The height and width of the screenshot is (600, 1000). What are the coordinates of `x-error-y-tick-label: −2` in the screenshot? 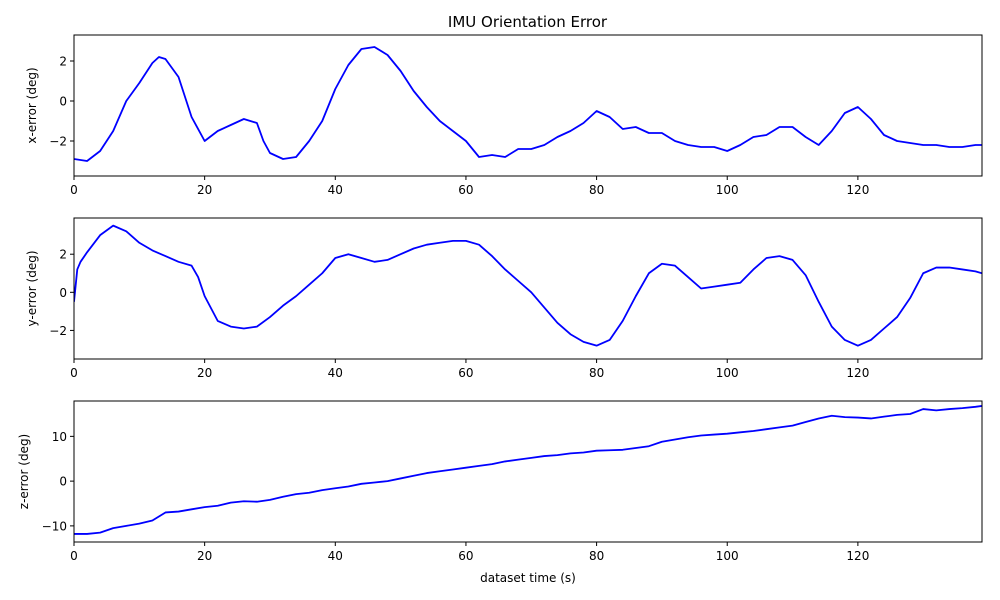 It's located at (58, 142).